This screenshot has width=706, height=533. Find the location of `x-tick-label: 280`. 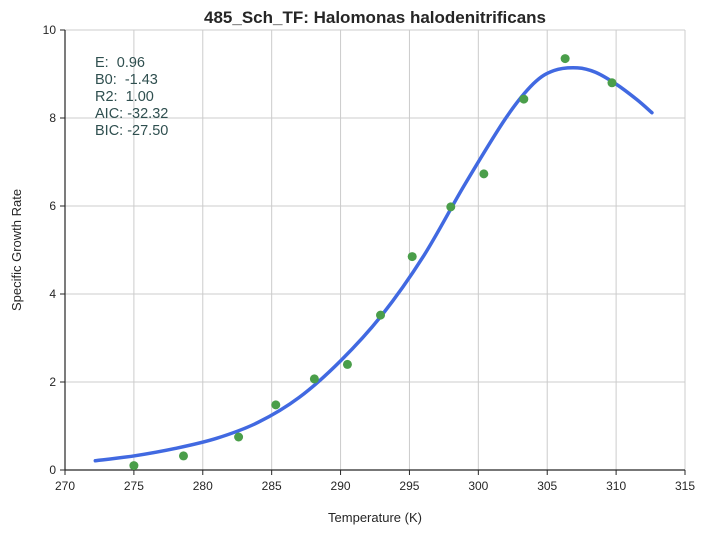

x-tick-label: 280 is located at coordinates (203, 486).